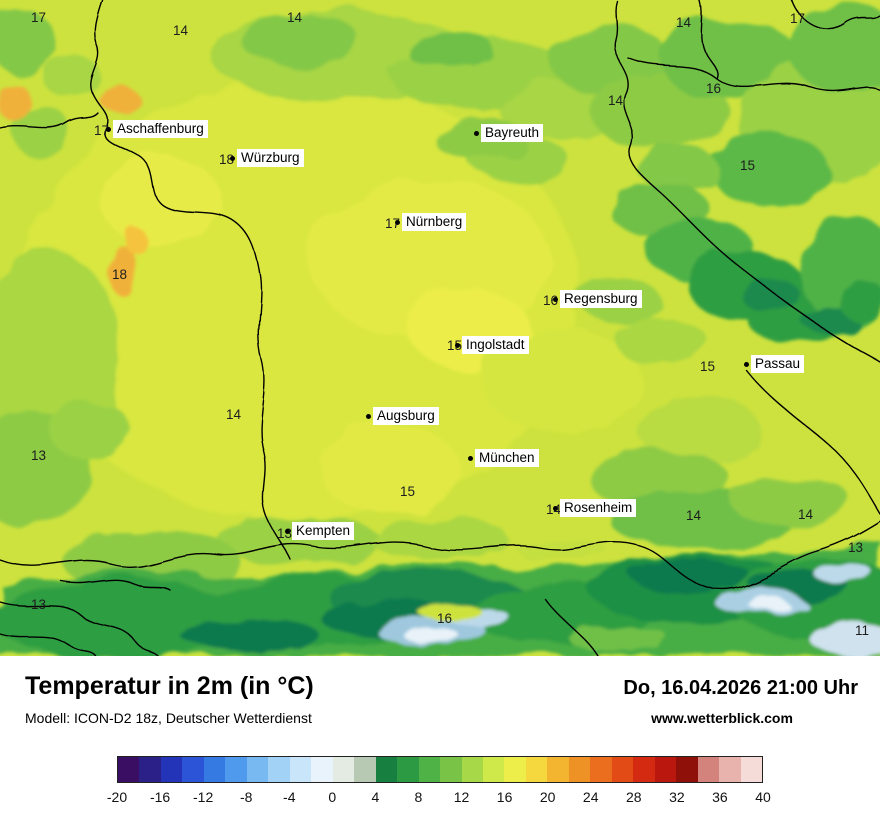 This screenshot has height=830, width=880. I want to click on colorbar-tick-label: 32, so click(677, 797).